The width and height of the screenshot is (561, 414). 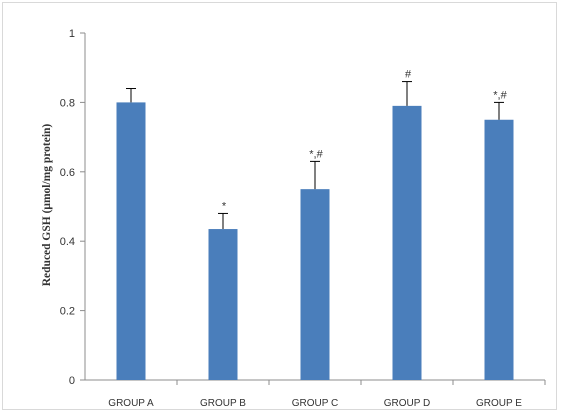 I want to click on bar-group-b, so click(x=223, y=304).